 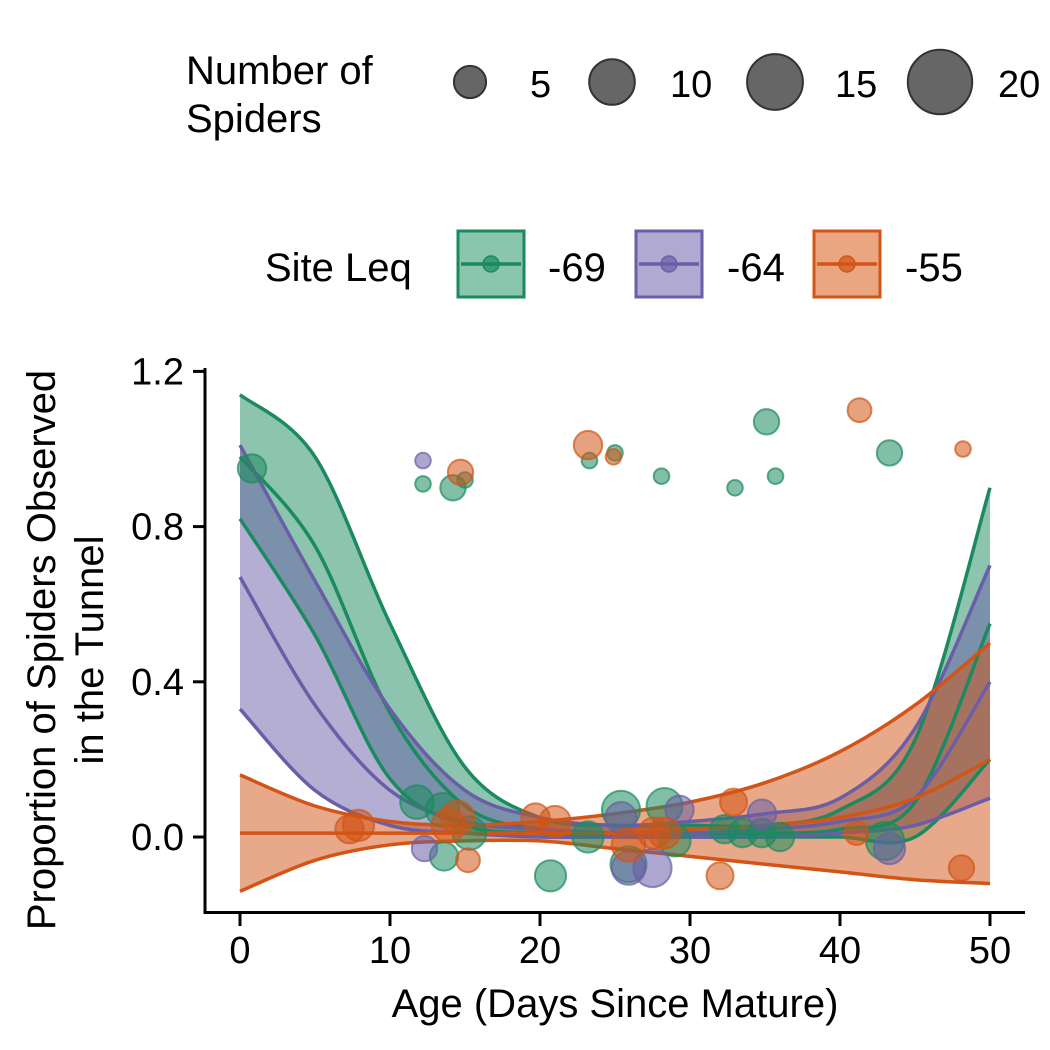 What do you see at coordinates (577, 268) in the screenshot?
I see `site-legend-label: -69` at bounding box center [577, 268].